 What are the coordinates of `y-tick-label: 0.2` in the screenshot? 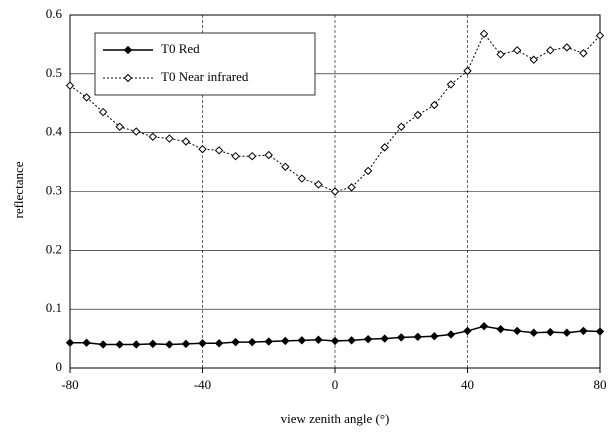 It's located at (54, 248).